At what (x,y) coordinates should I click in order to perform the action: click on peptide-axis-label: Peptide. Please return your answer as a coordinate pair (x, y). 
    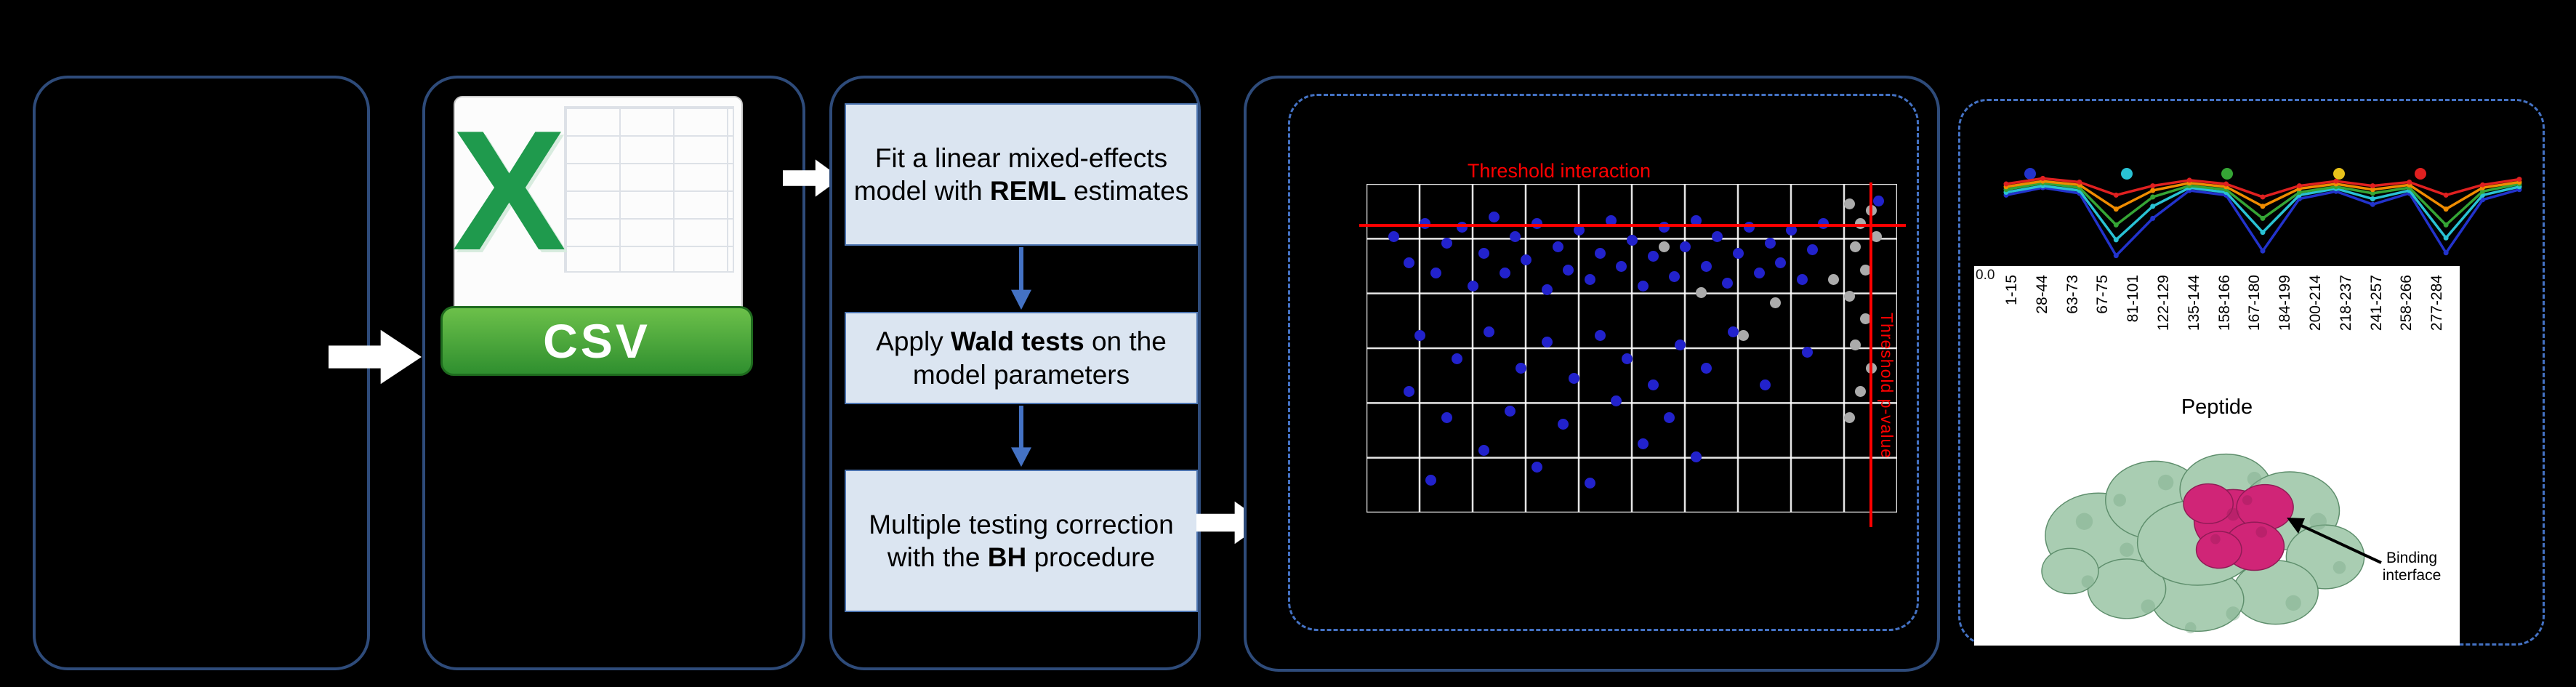
    Looking at the image, I should click on (2217, 407).